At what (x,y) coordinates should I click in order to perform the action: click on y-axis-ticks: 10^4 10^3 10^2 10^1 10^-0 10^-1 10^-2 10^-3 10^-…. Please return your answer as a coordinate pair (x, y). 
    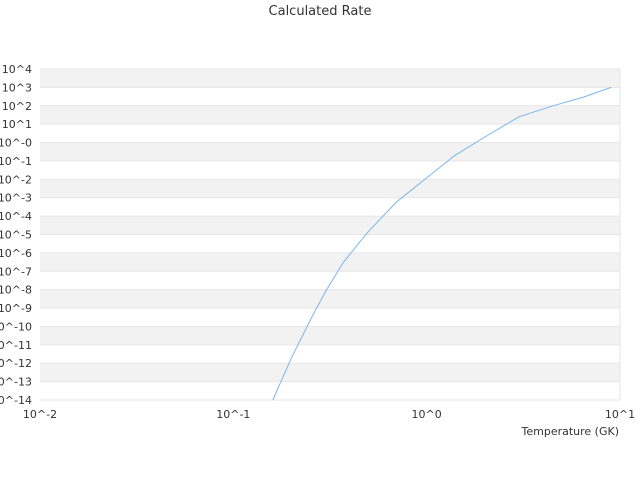
    Looking at the image, I should click on (16, 235).